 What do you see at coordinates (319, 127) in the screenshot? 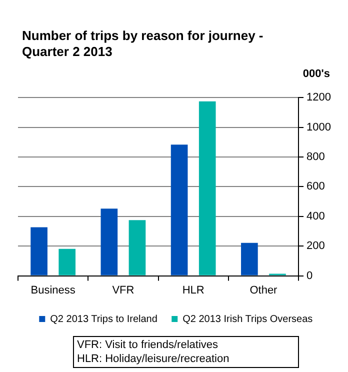
I see `y-tick-label: 1000` at bounding box center [319, 127].